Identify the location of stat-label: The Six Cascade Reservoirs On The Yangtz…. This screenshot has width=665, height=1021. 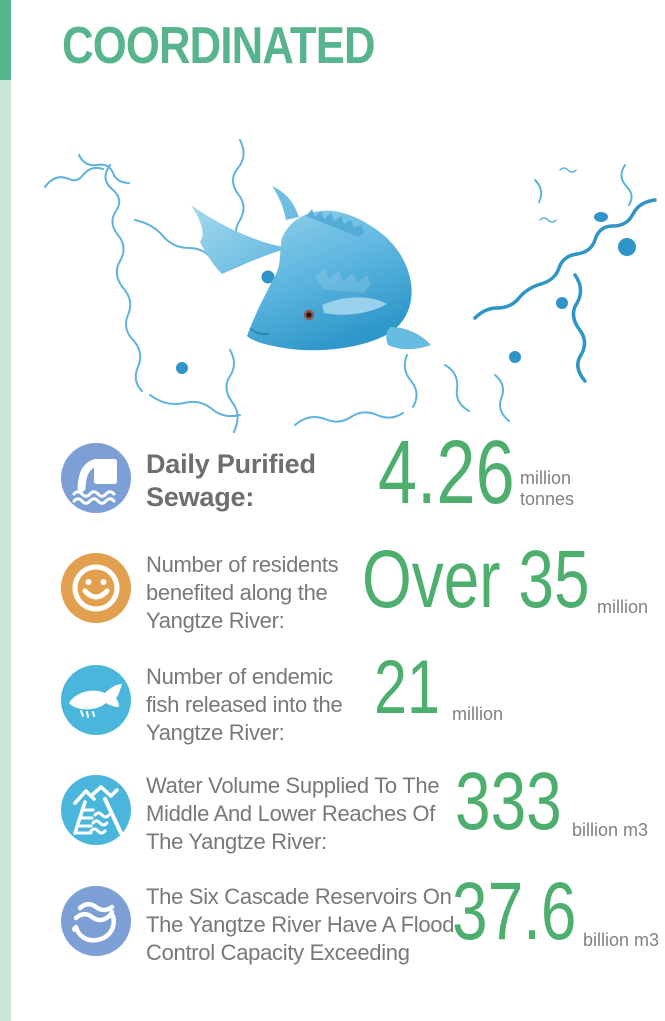
(300, 925).